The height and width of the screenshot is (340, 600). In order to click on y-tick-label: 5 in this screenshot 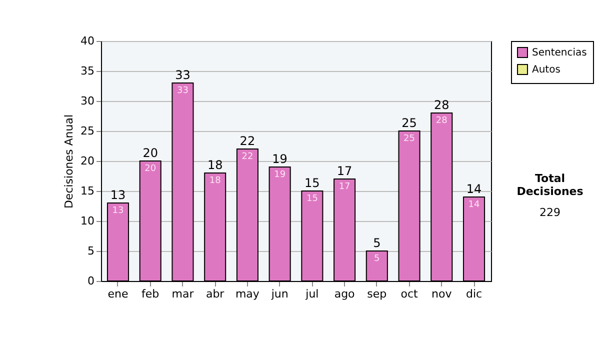, I will do `click(91, 251)`.